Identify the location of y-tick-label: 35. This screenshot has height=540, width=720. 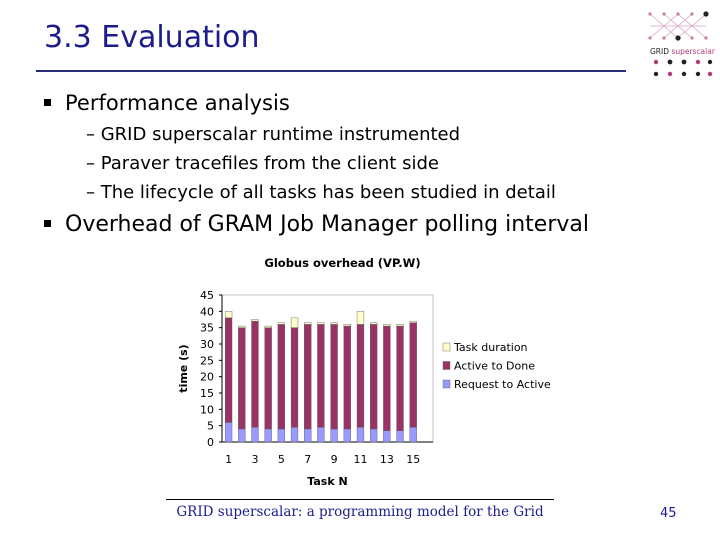
(207, 328).